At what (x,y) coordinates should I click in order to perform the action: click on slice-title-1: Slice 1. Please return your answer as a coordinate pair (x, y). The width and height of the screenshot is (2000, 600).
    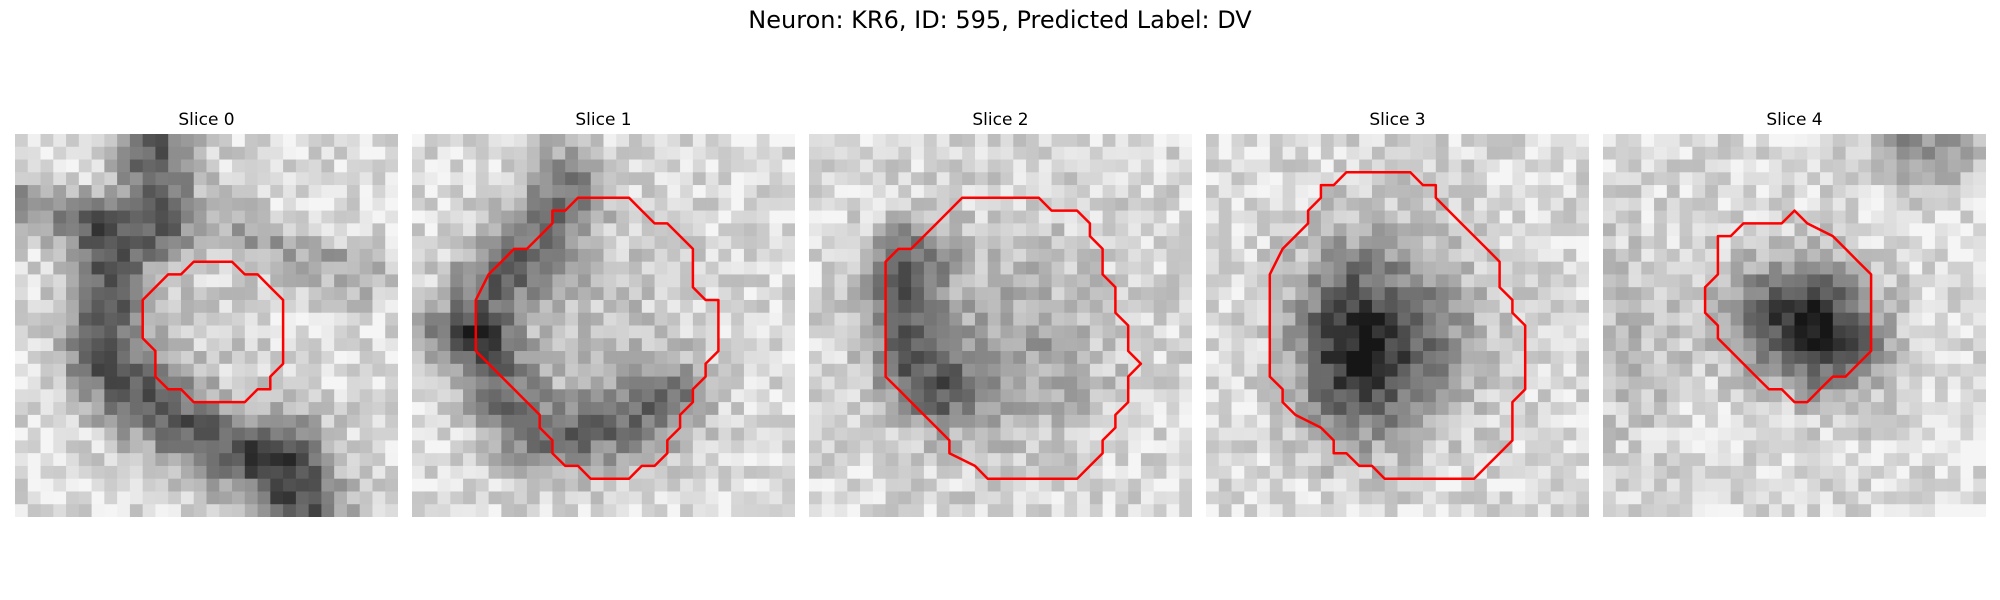
    Looking at the image, I should click on (603, 120).